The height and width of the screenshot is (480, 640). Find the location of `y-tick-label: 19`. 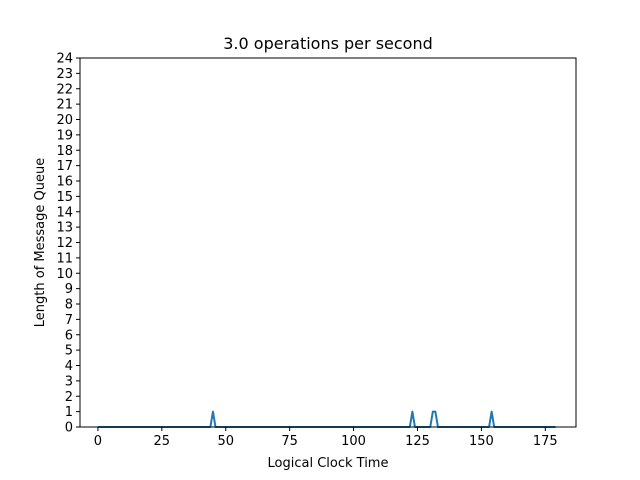

y-tick-label: 19 is located at coordinates (64, 135).